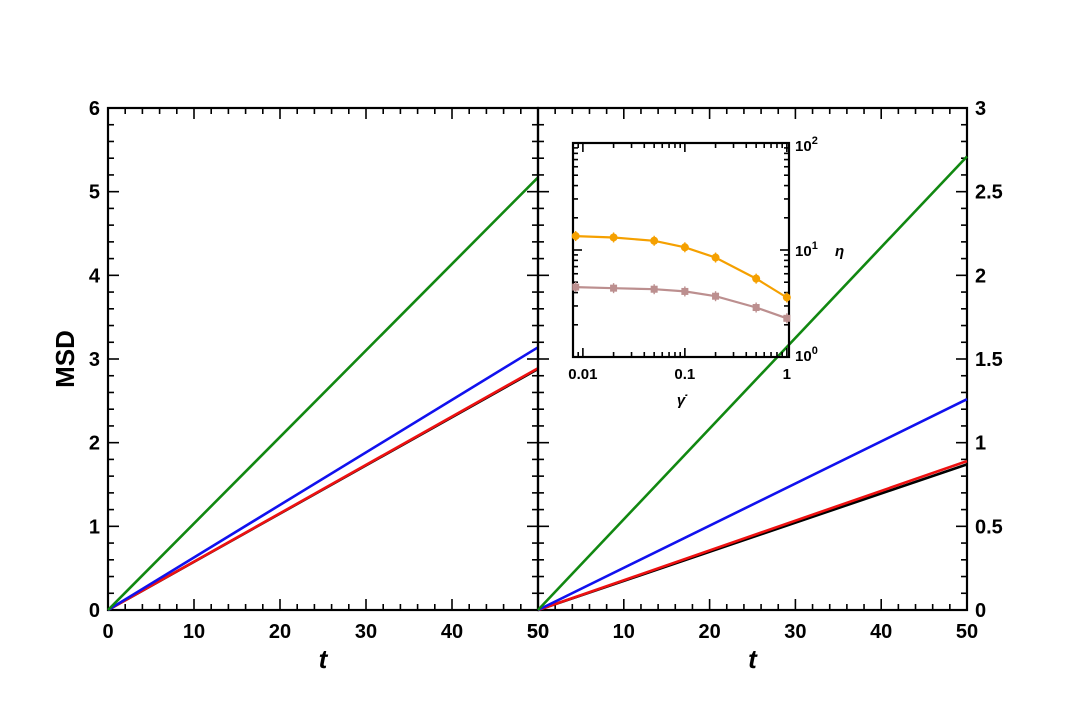  Describe the element at coordinates (582, 374) in the screenshot. I see `inset-x-tick-label: 0.01` at that location.